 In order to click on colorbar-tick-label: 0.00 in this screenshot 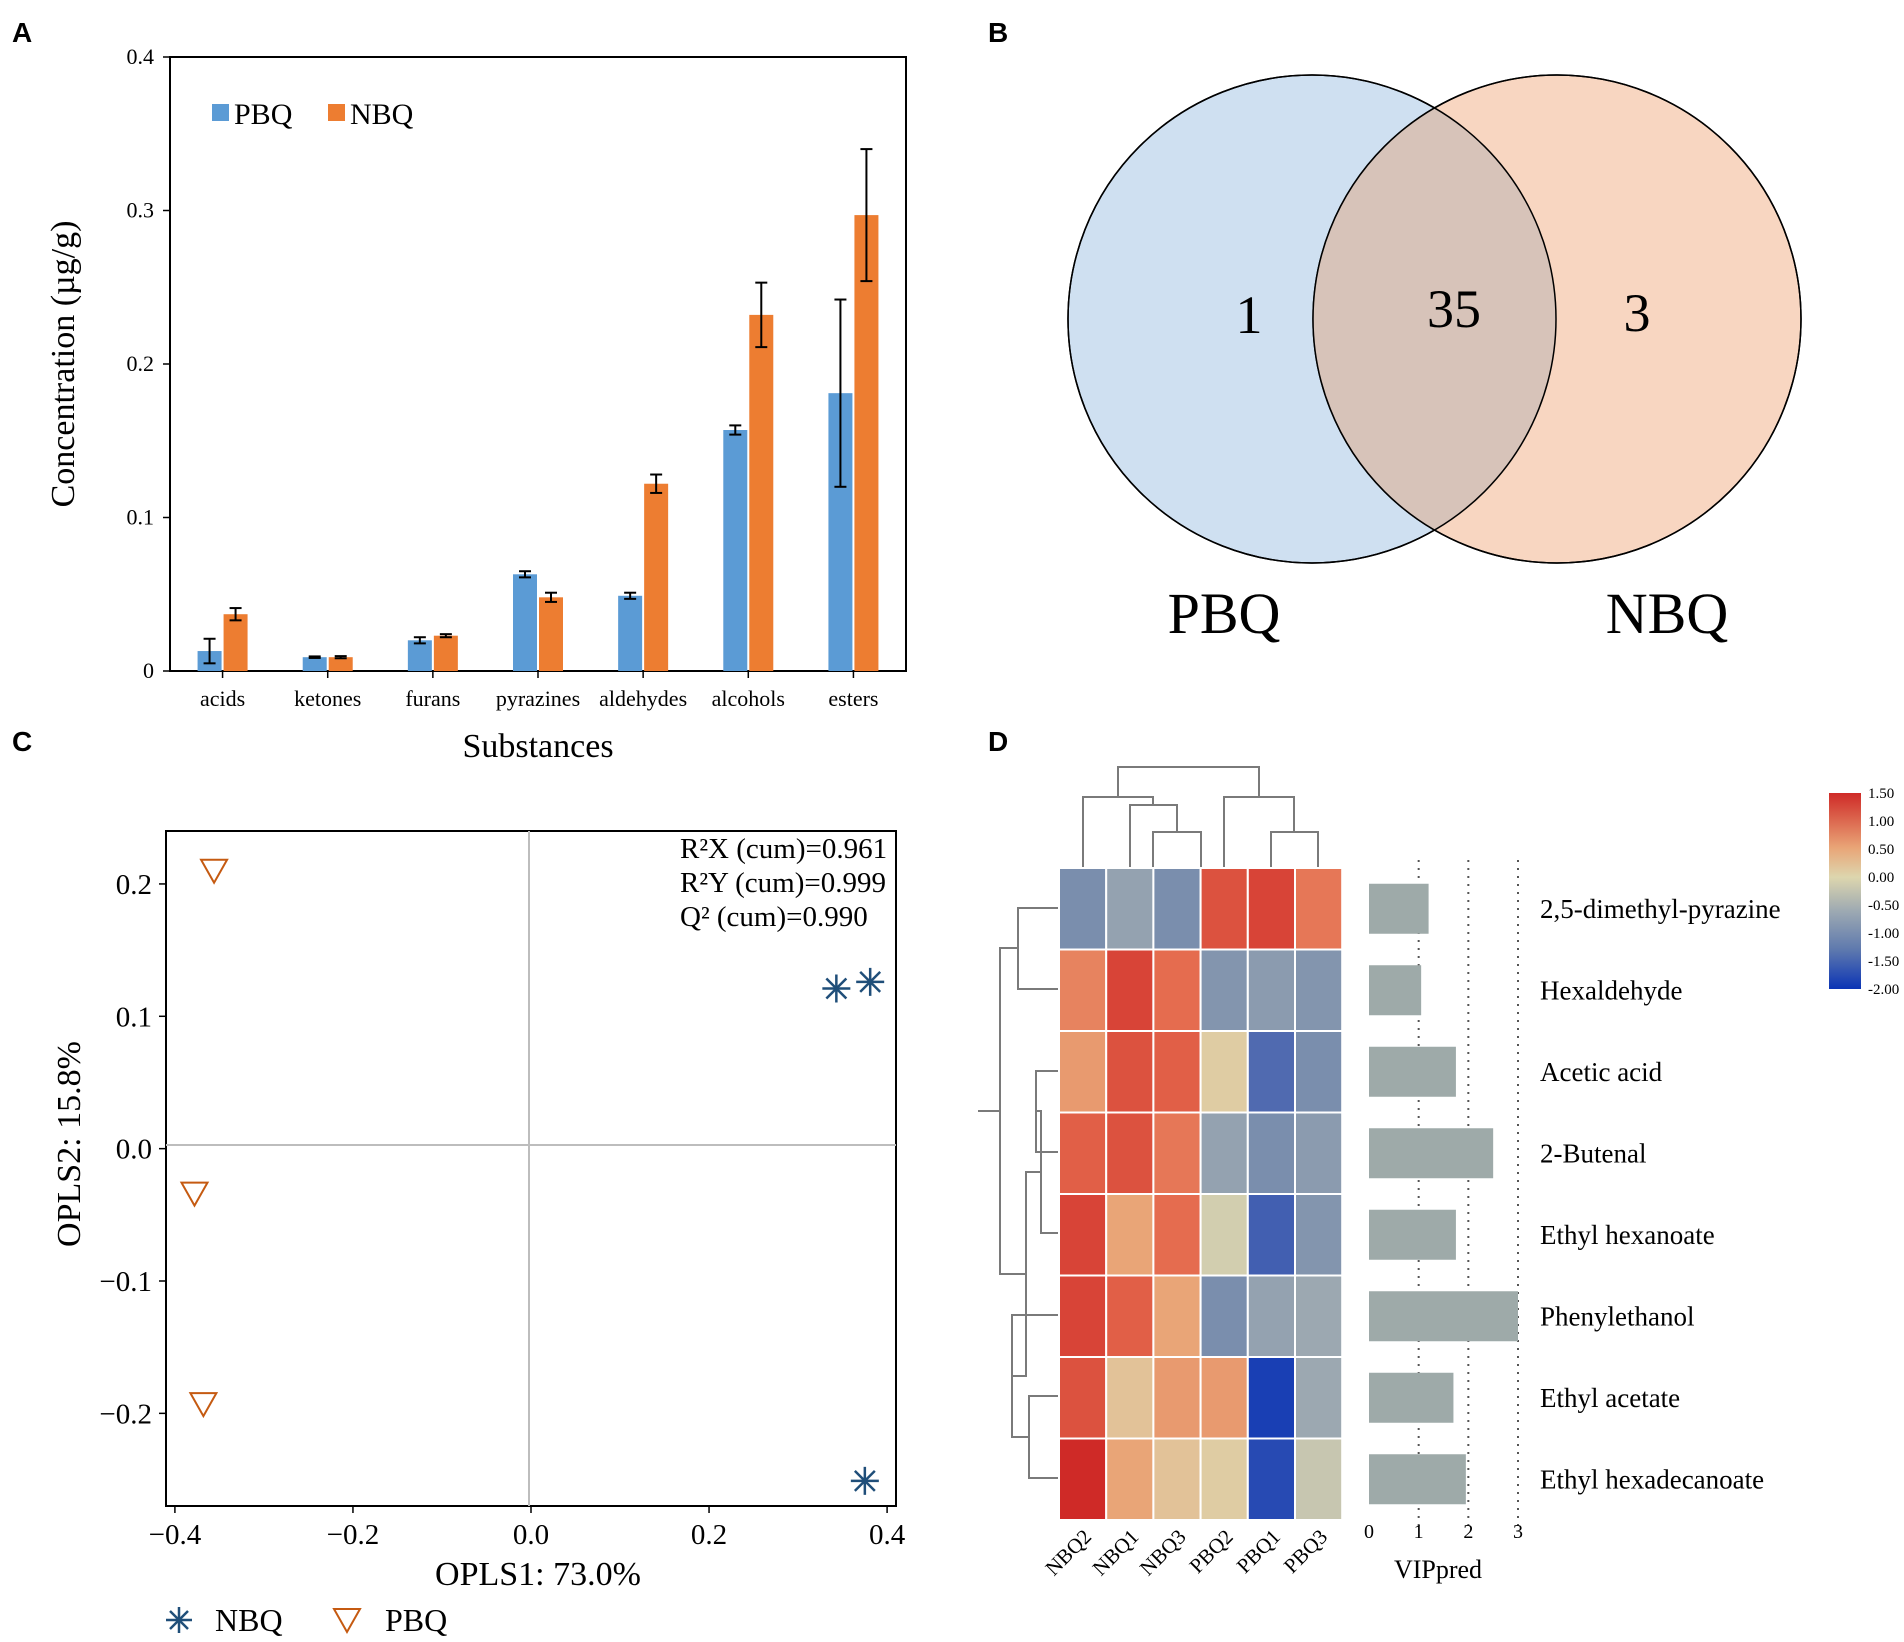, I will do `click(1881, 878)`.